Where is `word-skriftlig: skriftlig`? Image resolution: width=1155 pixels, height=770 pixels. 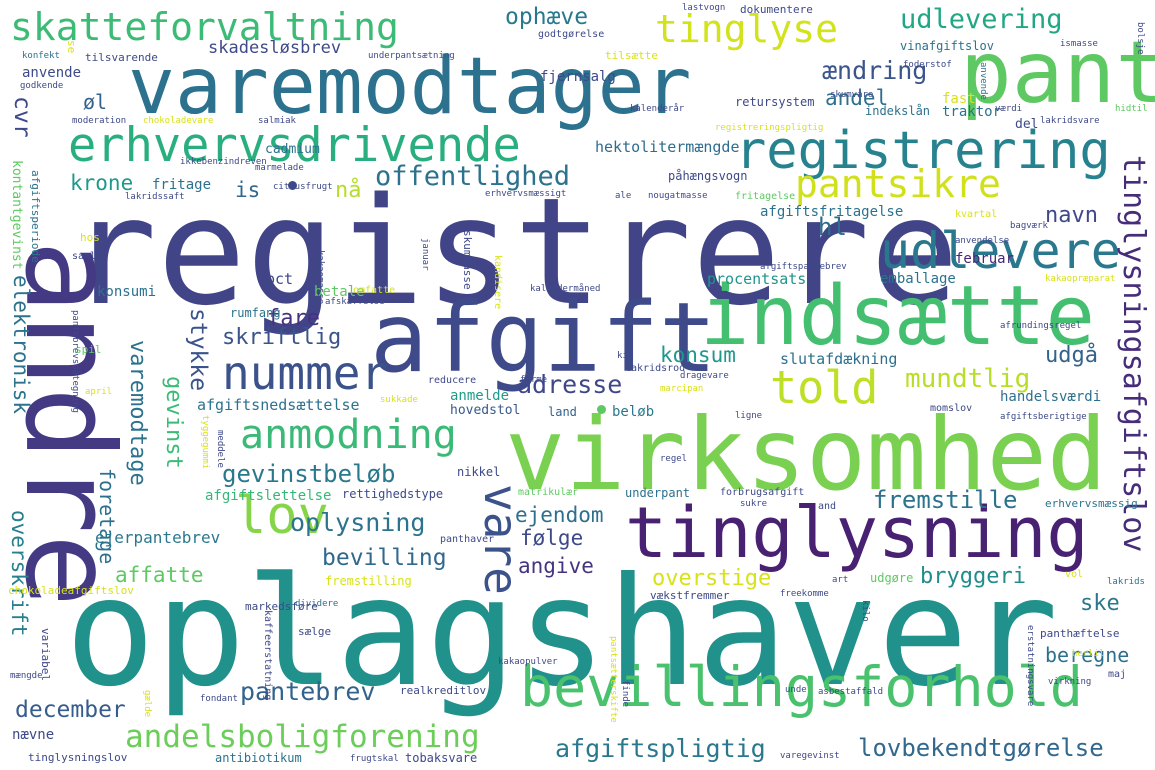 word-skriftlig: skriftlig is located at coordinates (282, 337).